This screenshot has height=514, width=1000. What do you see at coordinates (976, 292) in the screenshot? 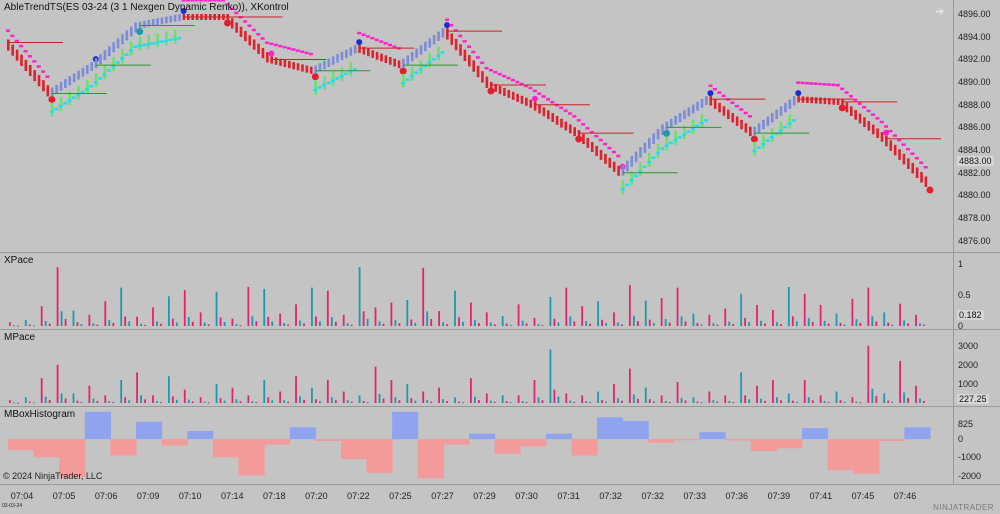
I see `xpace-axis: 1 0.5 0 0.182` at bounding box center [976, 292].